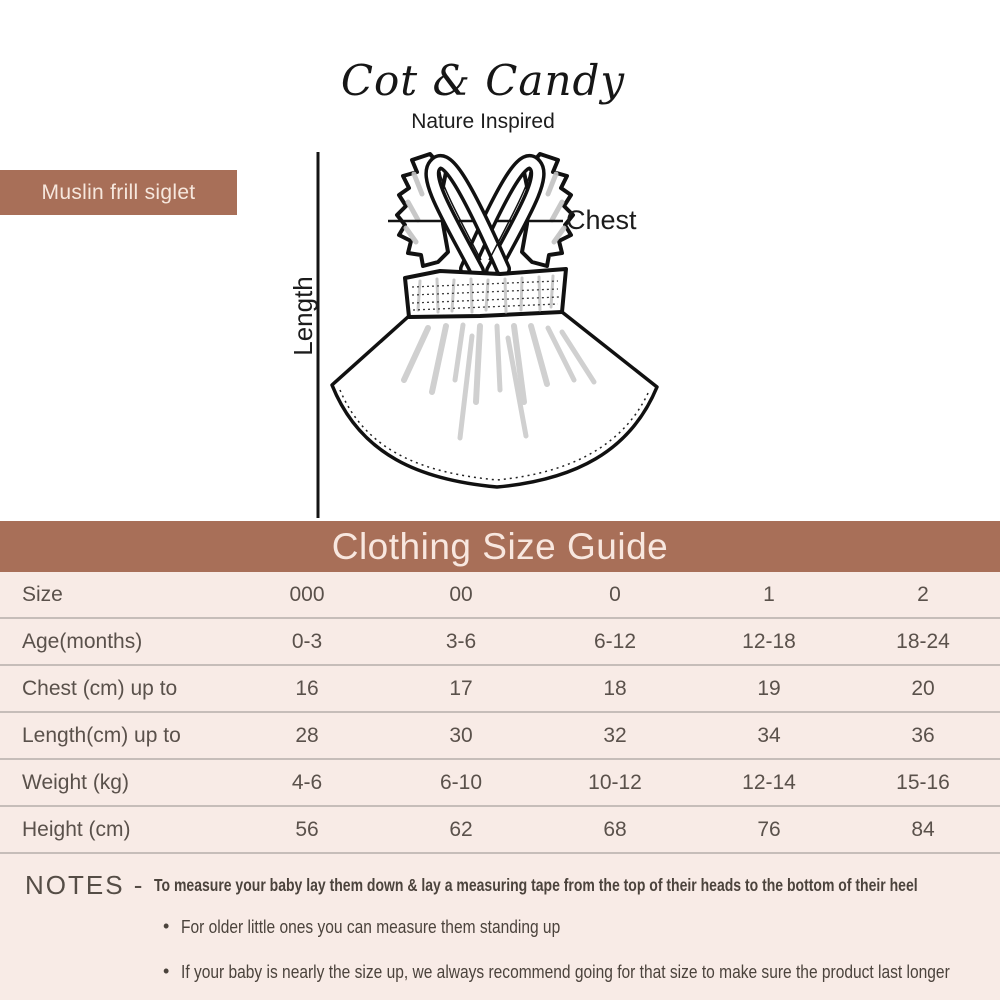  I want to click on cell: 6-12, so click(615, 641).